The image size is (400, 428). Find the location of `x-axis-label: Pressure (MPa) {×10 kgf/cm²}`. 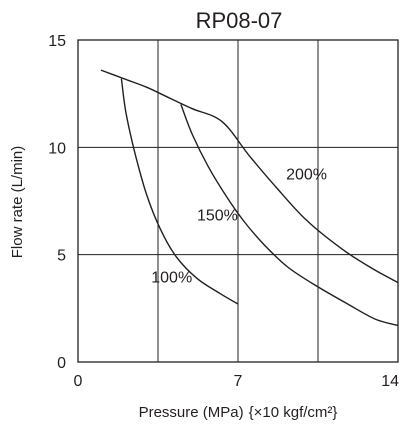

x-axis-label: Pressure (MPa) {×10 kgf/cm²} is located at coordinates (238, 412).